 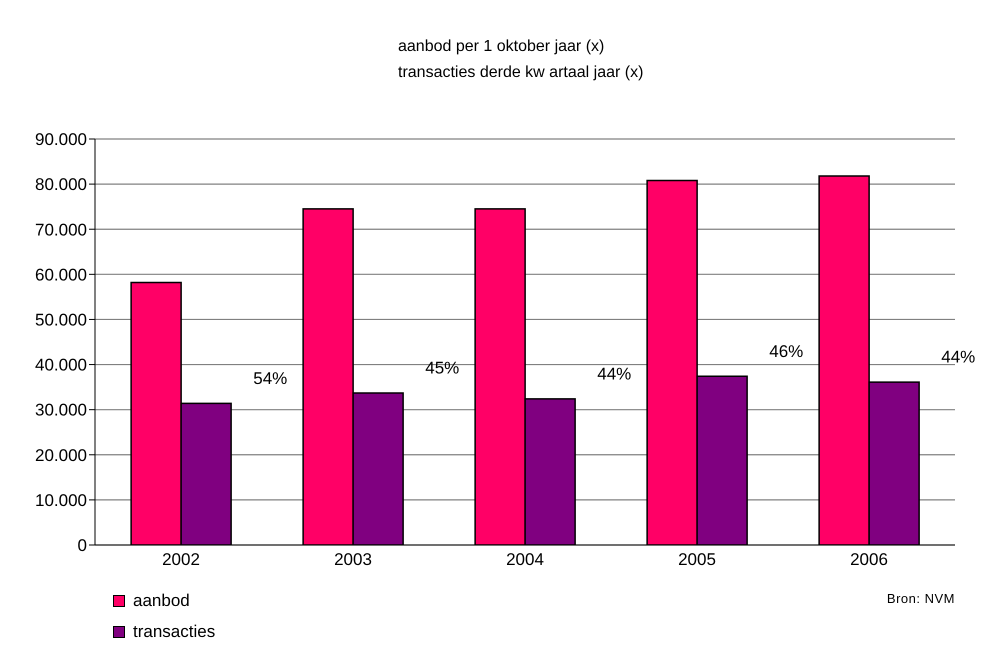 I want to click on x-tick-label: 2002, so click(x=181, y=560).